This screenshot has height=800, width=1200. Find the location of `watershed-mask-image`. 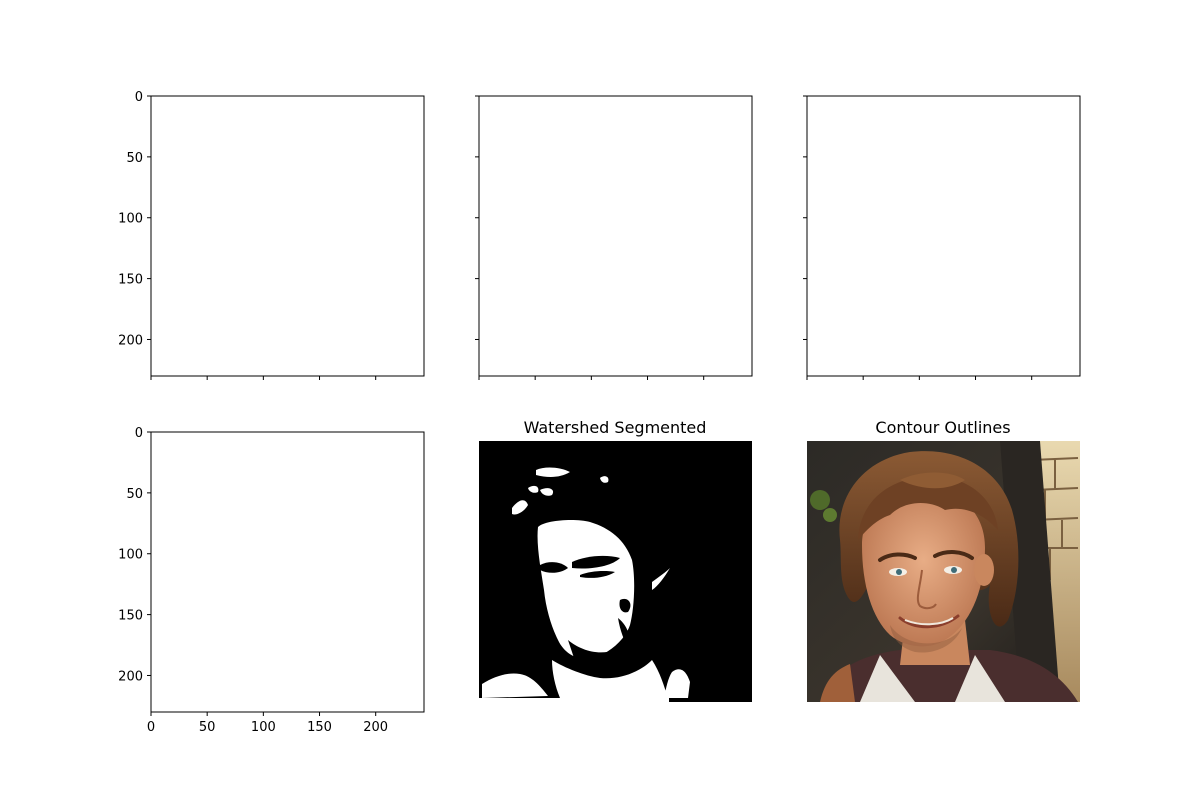

watershed-mask-image is located at coordinates (615, 571).